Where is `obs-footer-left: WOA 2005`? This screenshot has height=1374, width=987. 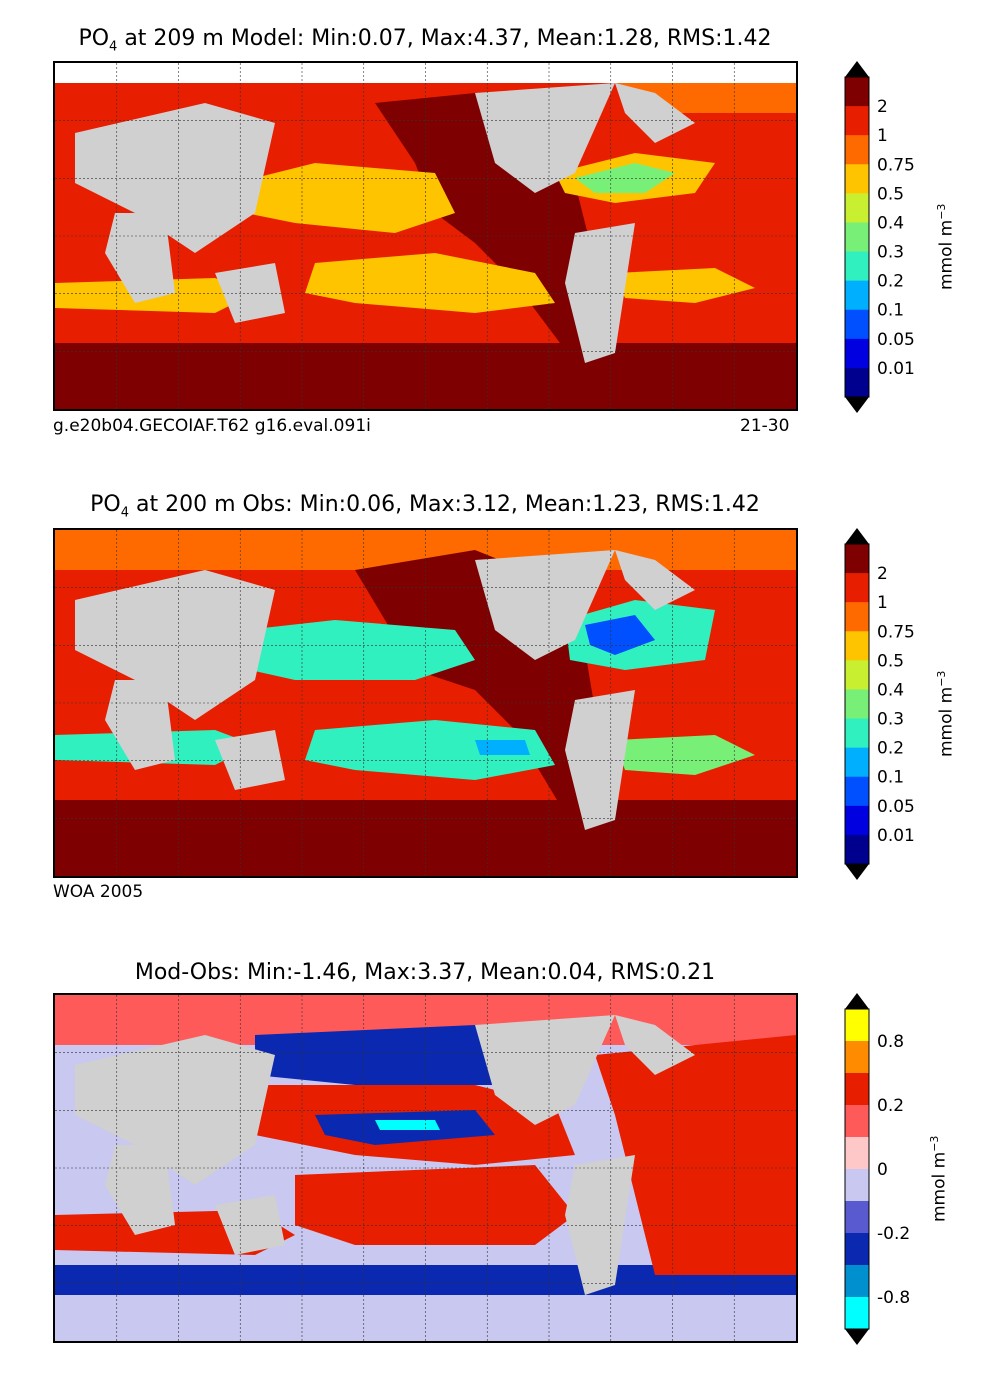
obs-footer-left: WOA 2005 is located at coordinates (98, 892).